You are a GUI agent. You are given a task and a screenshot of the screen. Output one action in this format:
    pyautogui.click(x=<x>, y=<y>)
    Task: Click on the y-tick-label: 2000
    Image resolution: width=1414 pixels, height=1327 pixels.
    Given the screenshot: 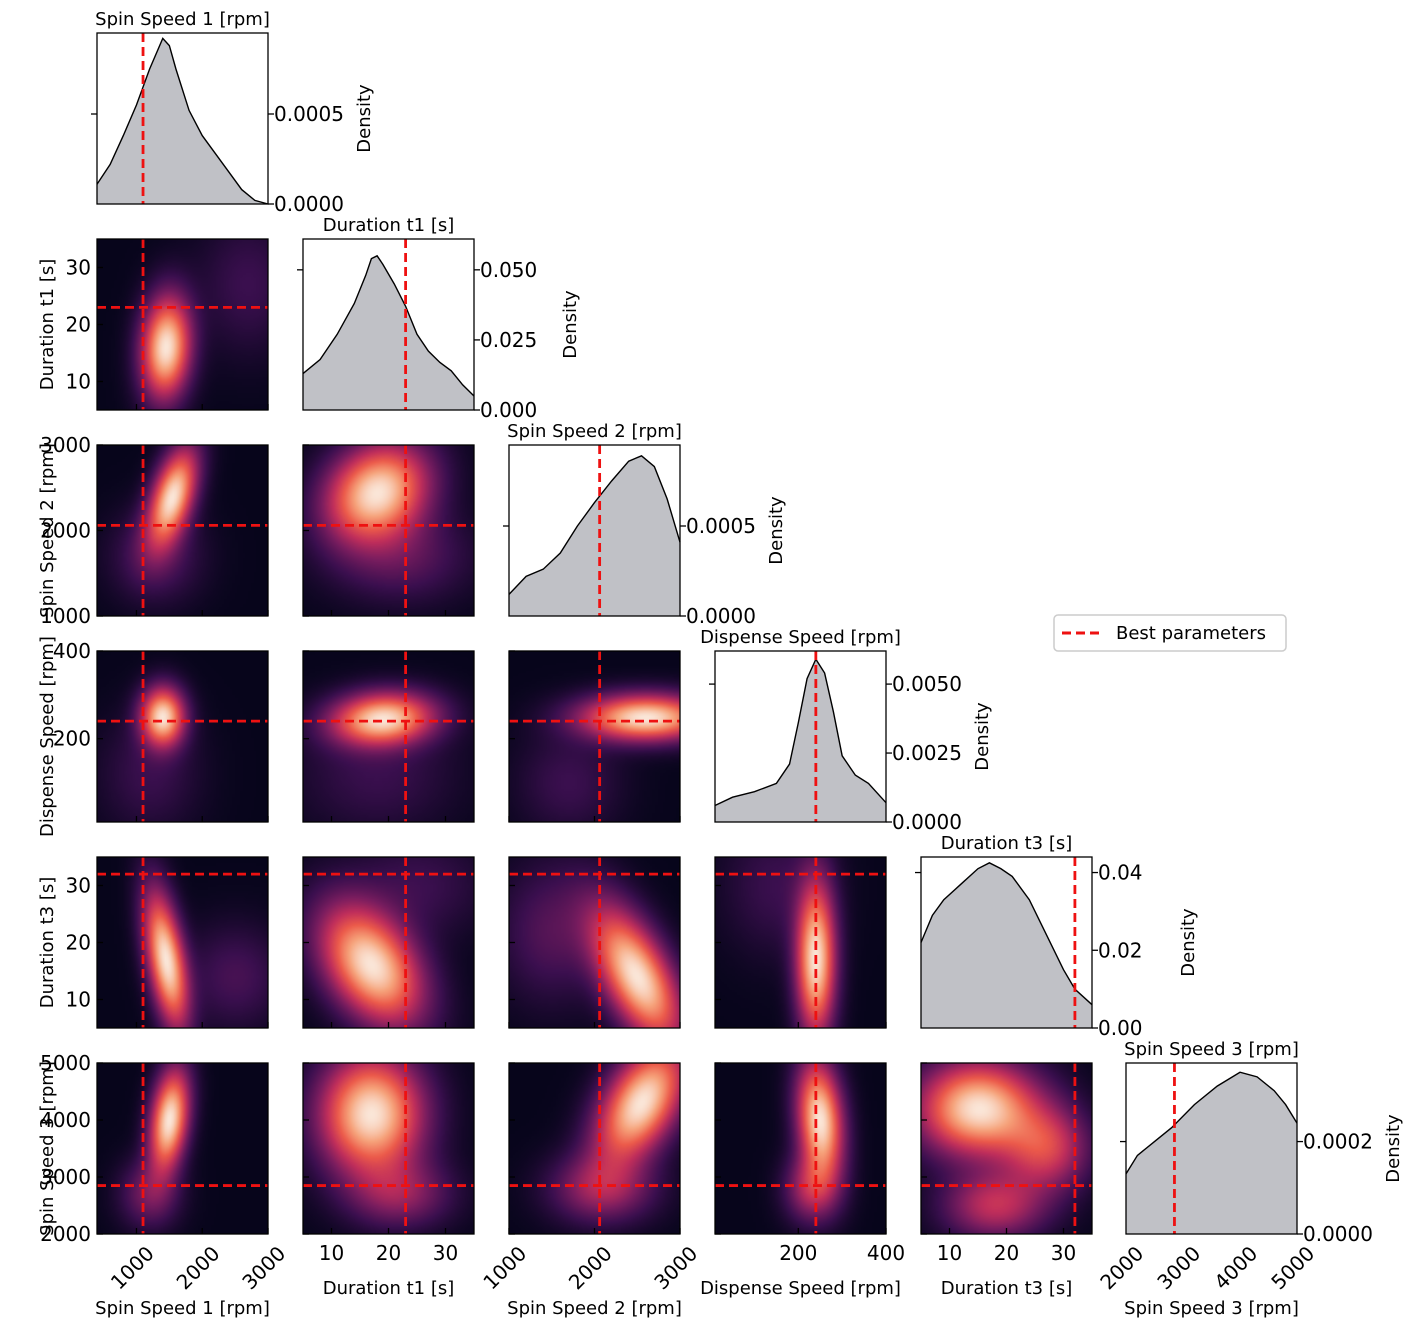 What is the action you would take?
    pyautogui.click(x=65, y=1234)
    